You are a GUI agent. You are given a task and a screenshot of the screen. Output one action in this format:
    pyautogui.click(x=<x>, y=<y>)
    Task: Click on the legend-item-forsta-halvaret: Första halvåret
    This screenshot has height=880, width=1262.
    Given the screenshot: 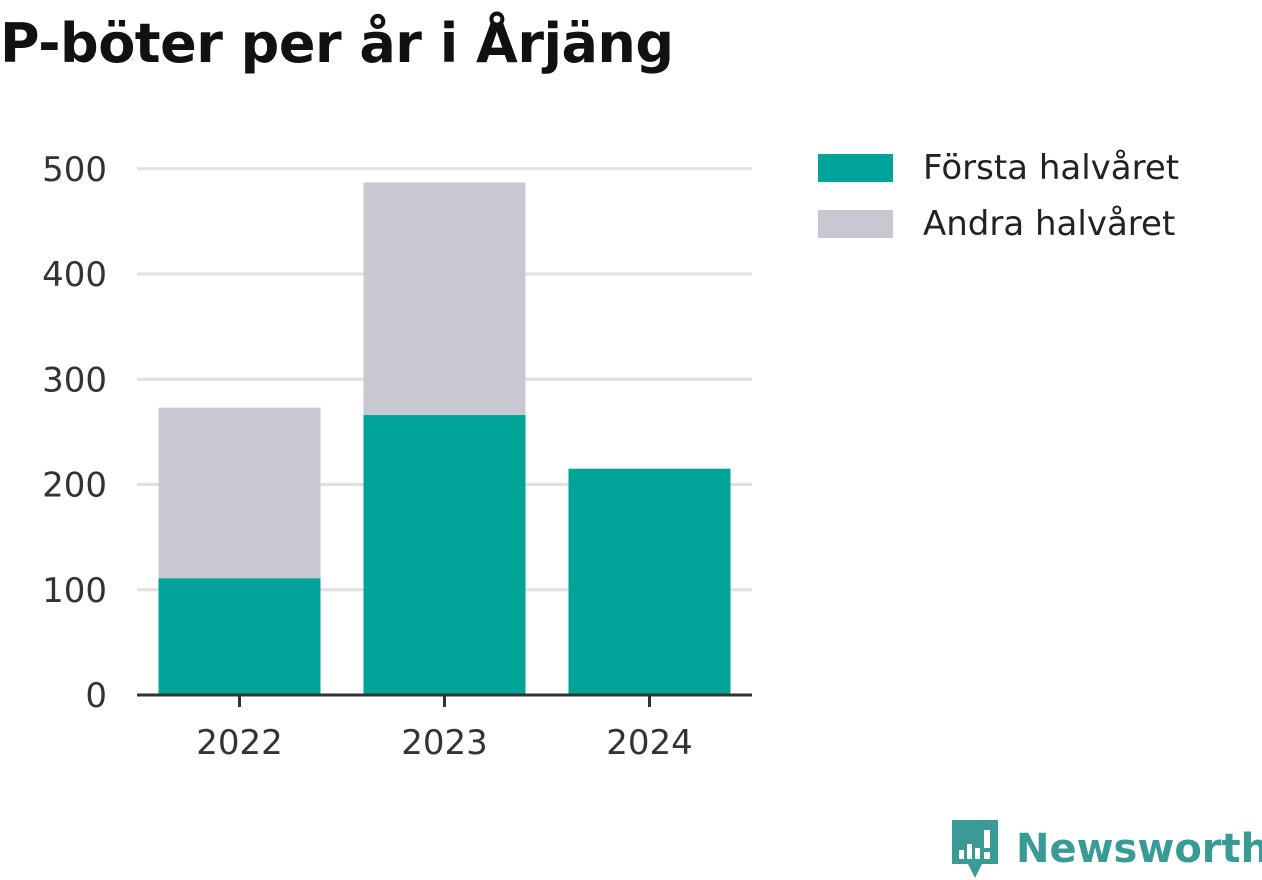 What is the action you would take?
    pyautogui.click(x=998, y=168)
    